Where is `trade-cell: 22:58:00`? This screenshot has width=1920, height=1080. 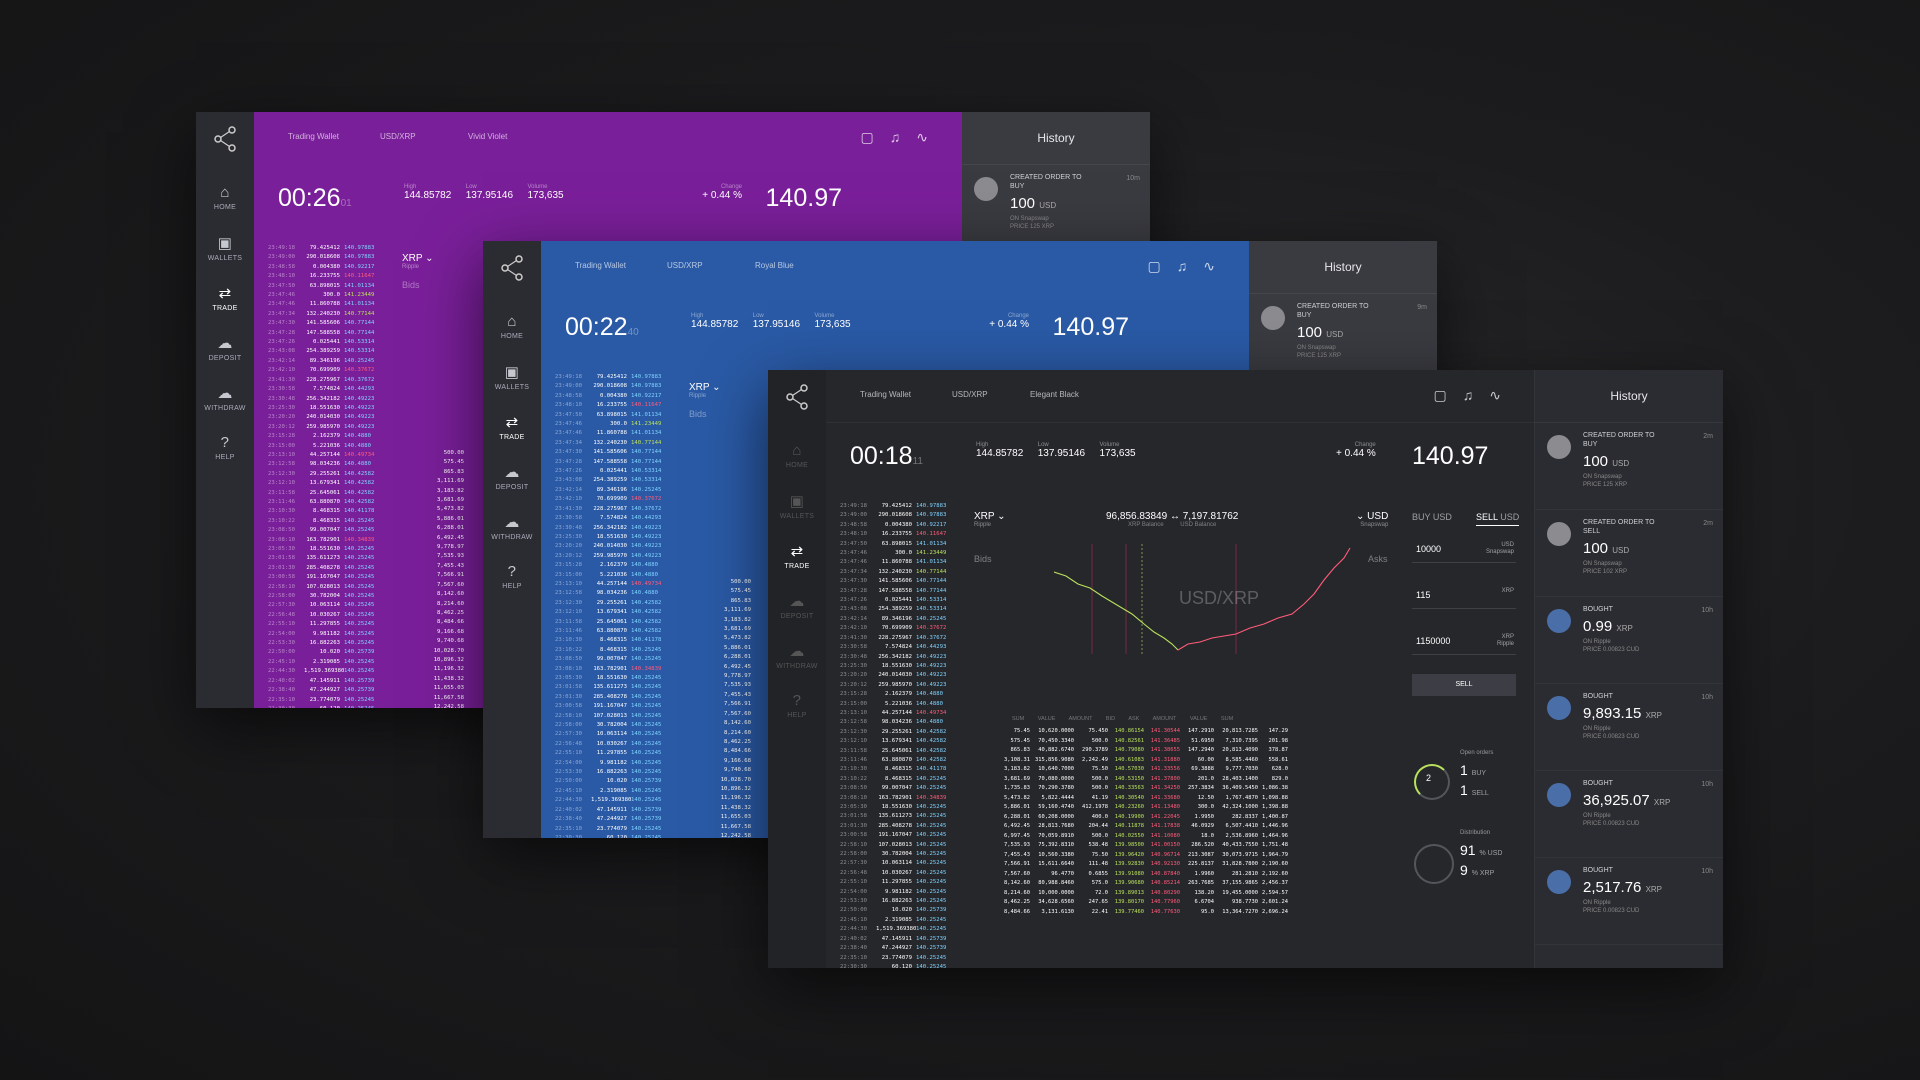
trade-cell: 22:58:00 is located at coordinates (568, 725).